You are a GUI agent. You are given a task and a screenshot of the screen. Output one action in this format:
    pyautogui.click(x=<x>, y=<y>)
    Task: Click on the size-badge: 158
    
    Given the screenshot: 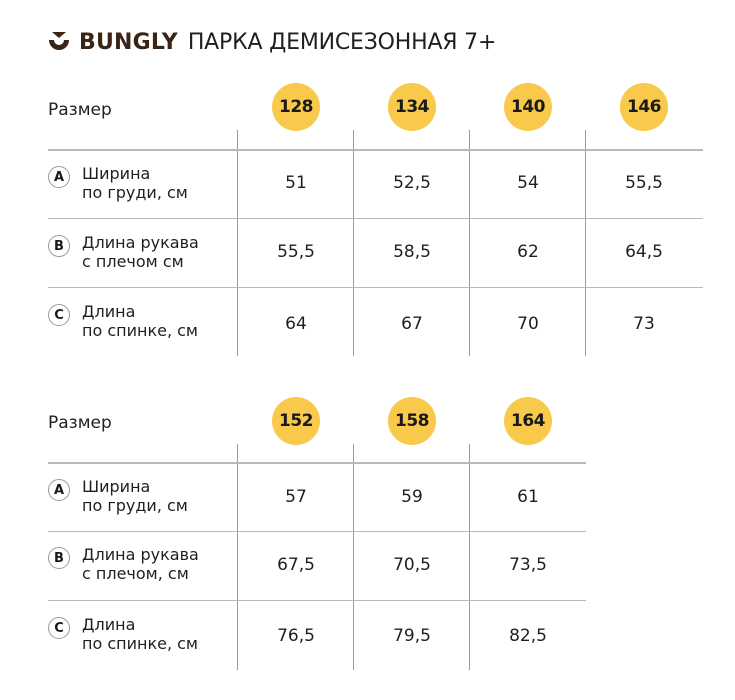 What is the action you would take?
    pyautogui.click(x=412, y=421)
    